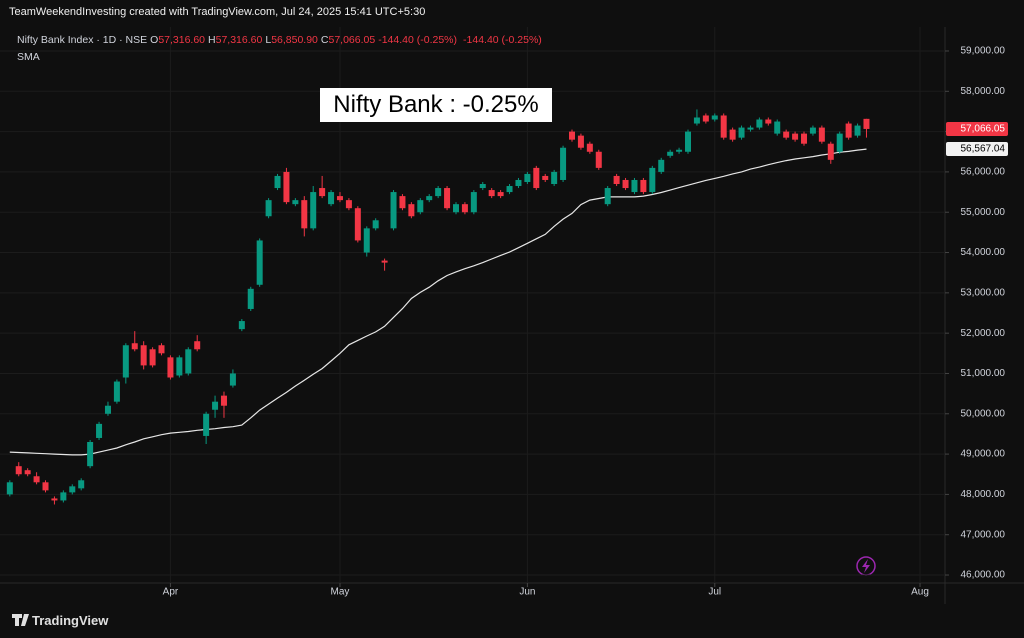  I want to click on y-tick-label: 59,000.00, so click(983, 51).